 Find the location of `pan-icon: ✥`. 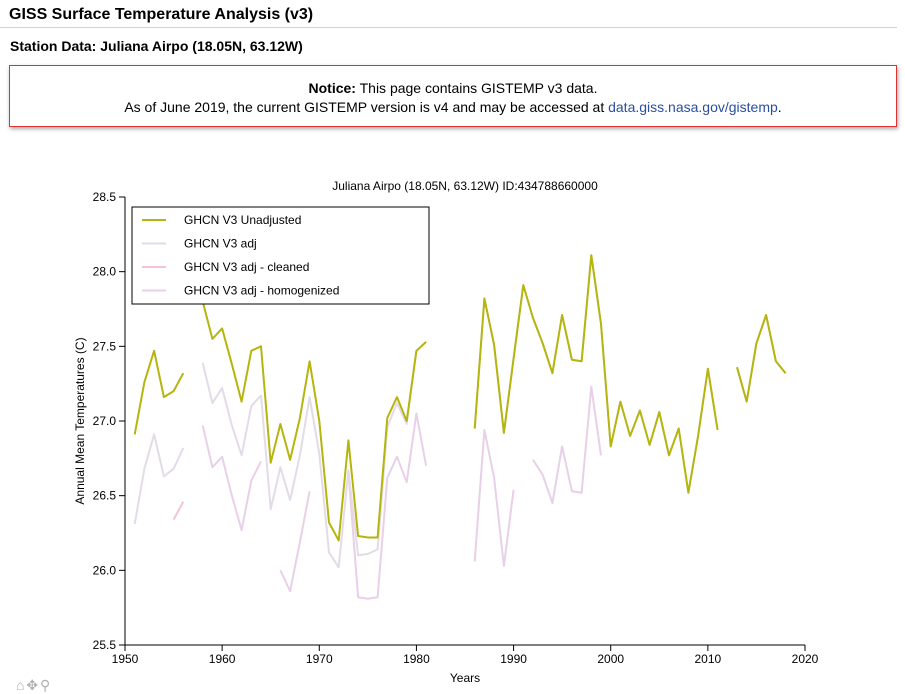

pan-icon: ✥ is located at coordinates (32, 685).